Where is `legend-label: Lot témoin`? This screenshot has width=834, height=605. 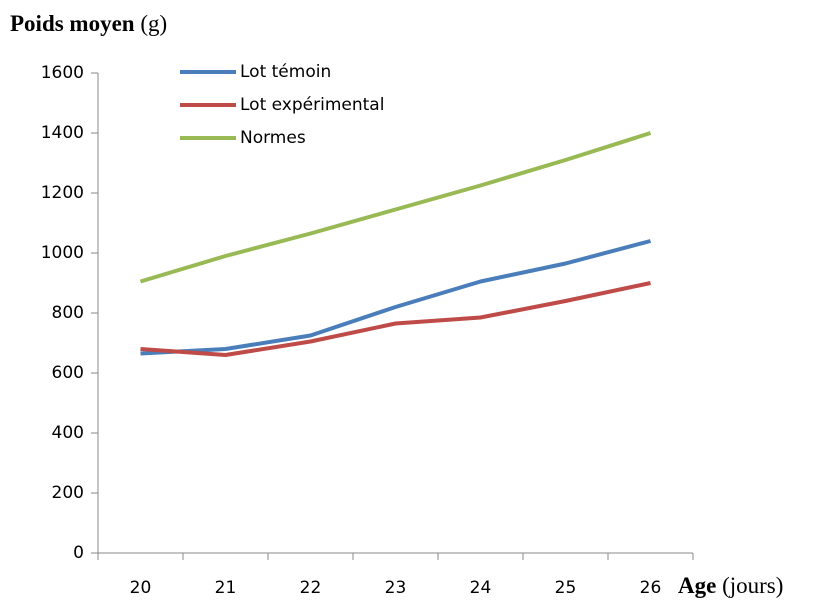
legend-label: Lot témoin is located at coordinates (285, 72).